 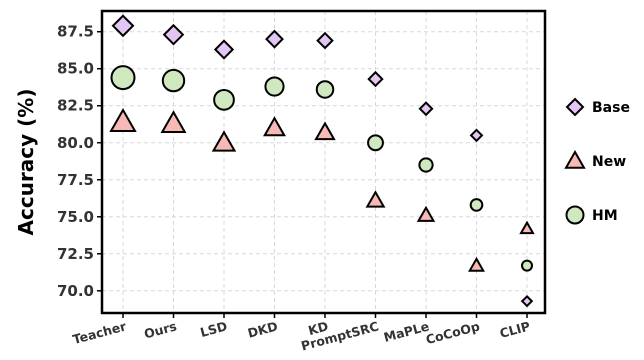 I want to click on legend-hm-marker, so click(x=575, y=215).